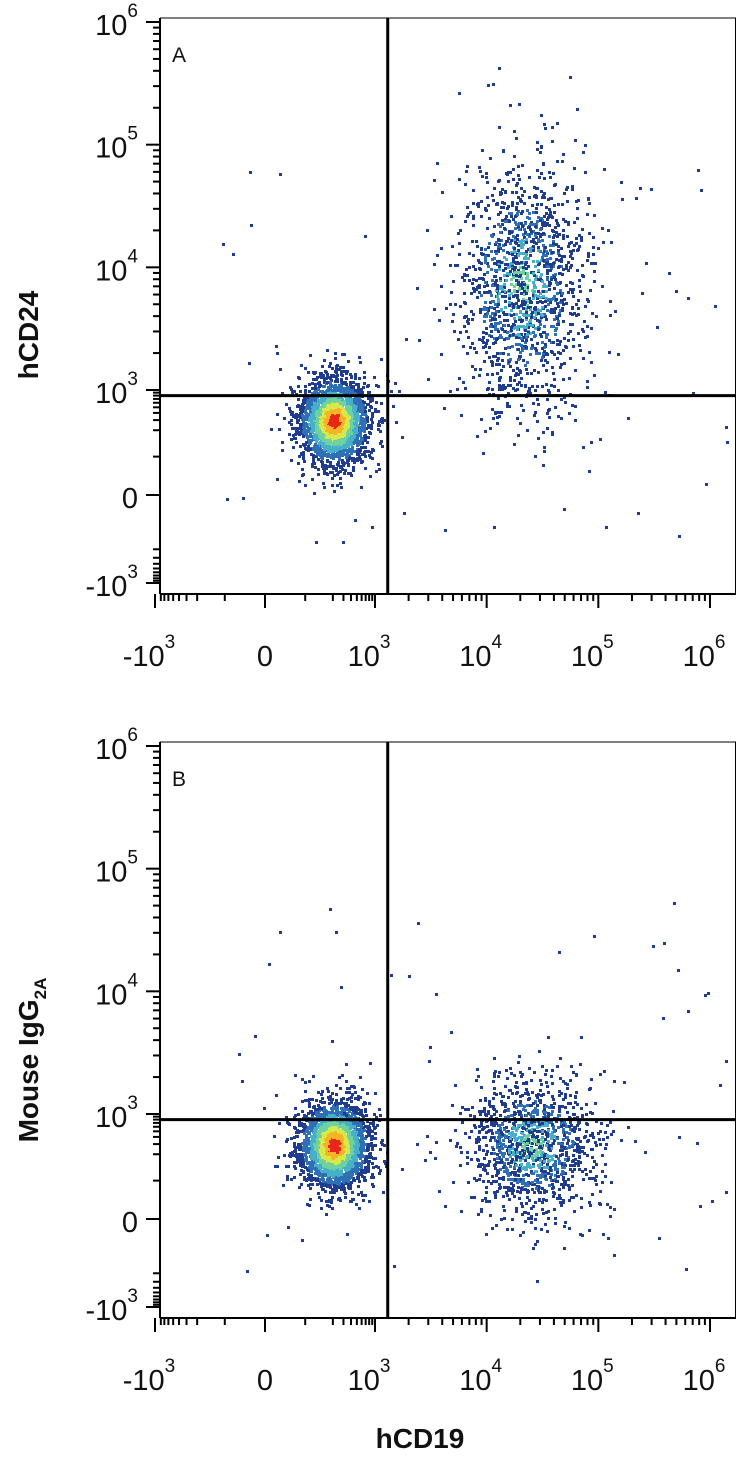  Describe the element at coordinates (130, 499) in the screenshot. I see `y-tick-label: 0` at that location.